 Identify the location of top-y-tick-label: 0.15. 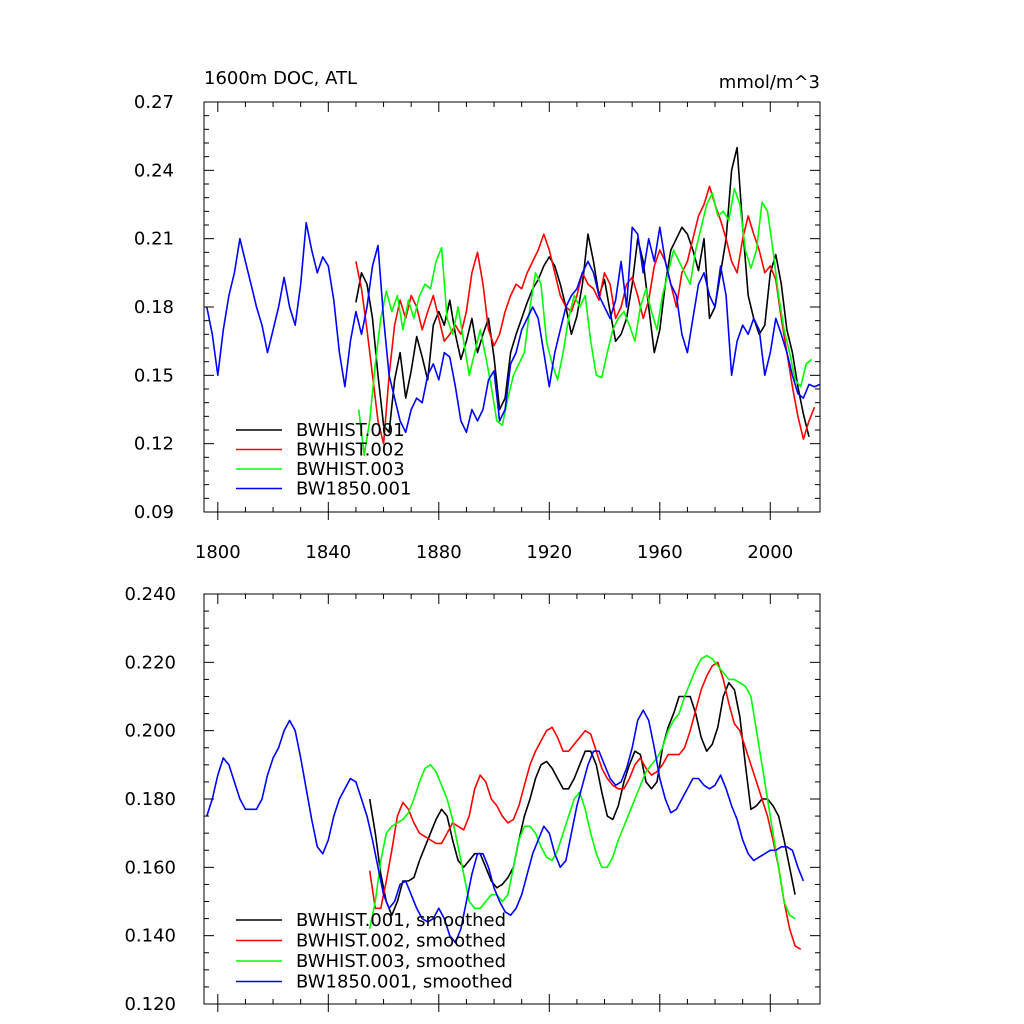
(154, 375).